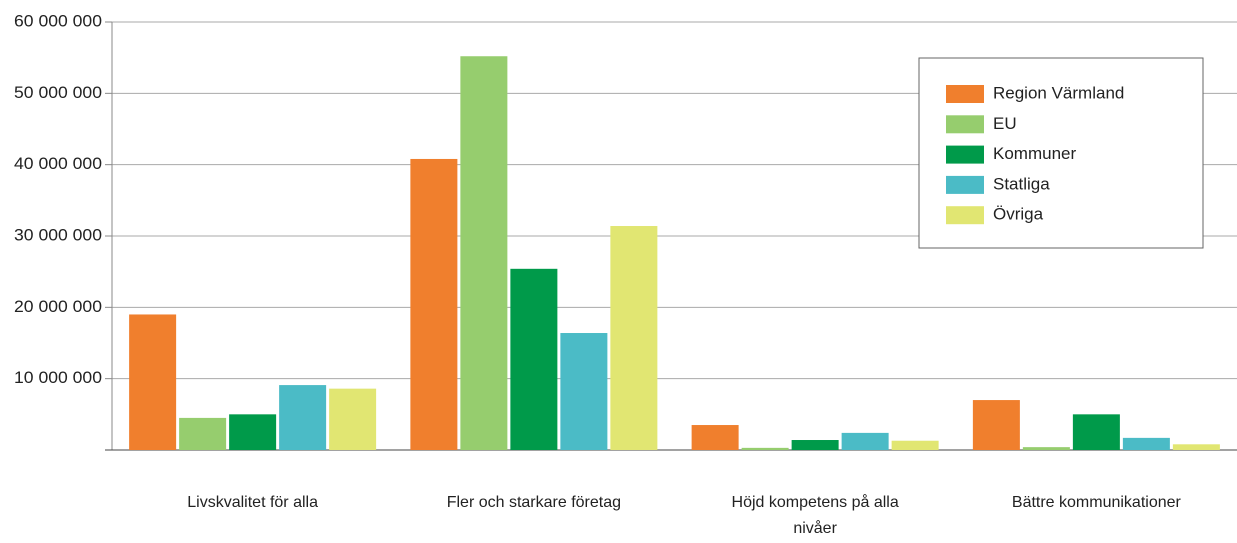  Describe the element at coordinates (1096, 502) in the screenshot. I see `x-tick-label: Bättre kommunikationer` at that location.